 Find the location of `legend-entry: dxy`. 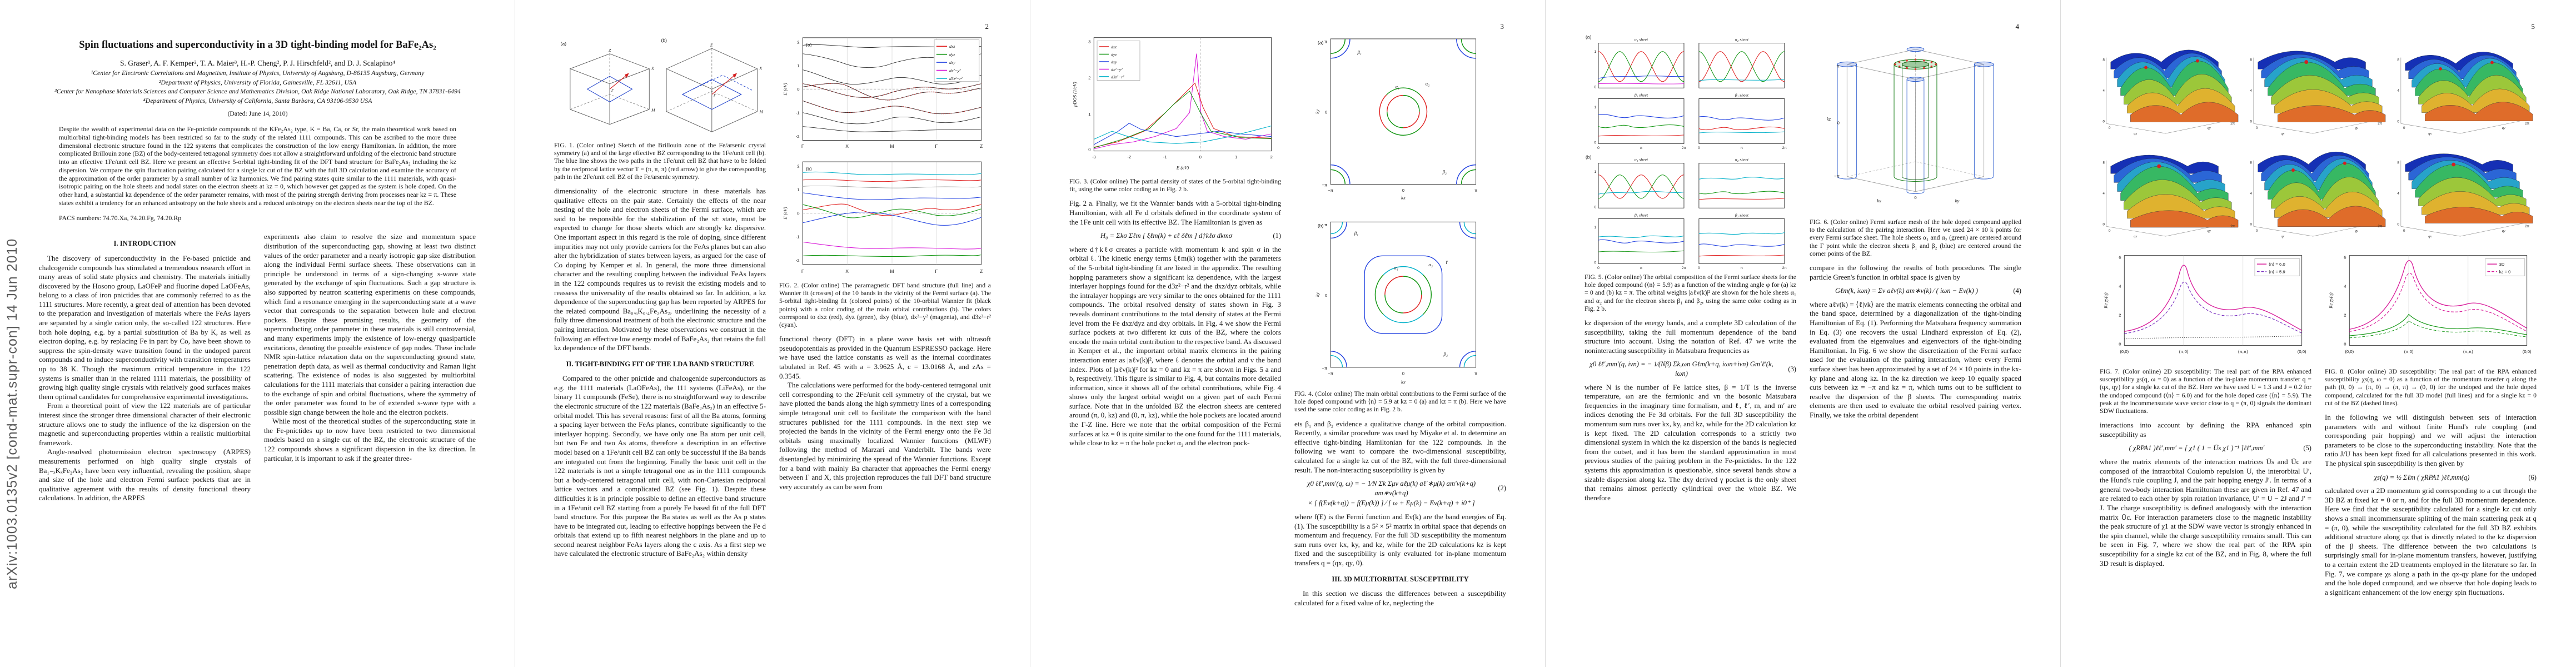

legend-entry: dxy is located at coordinates (1114, 61).